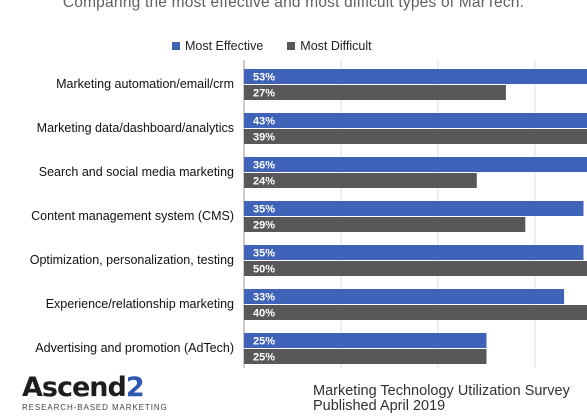 The image size is (587, 419). What do you see at coordinates (136, 172) in the screenshot?
I see `category-label: Search and social media marketing` at bounding box center [136, 172].